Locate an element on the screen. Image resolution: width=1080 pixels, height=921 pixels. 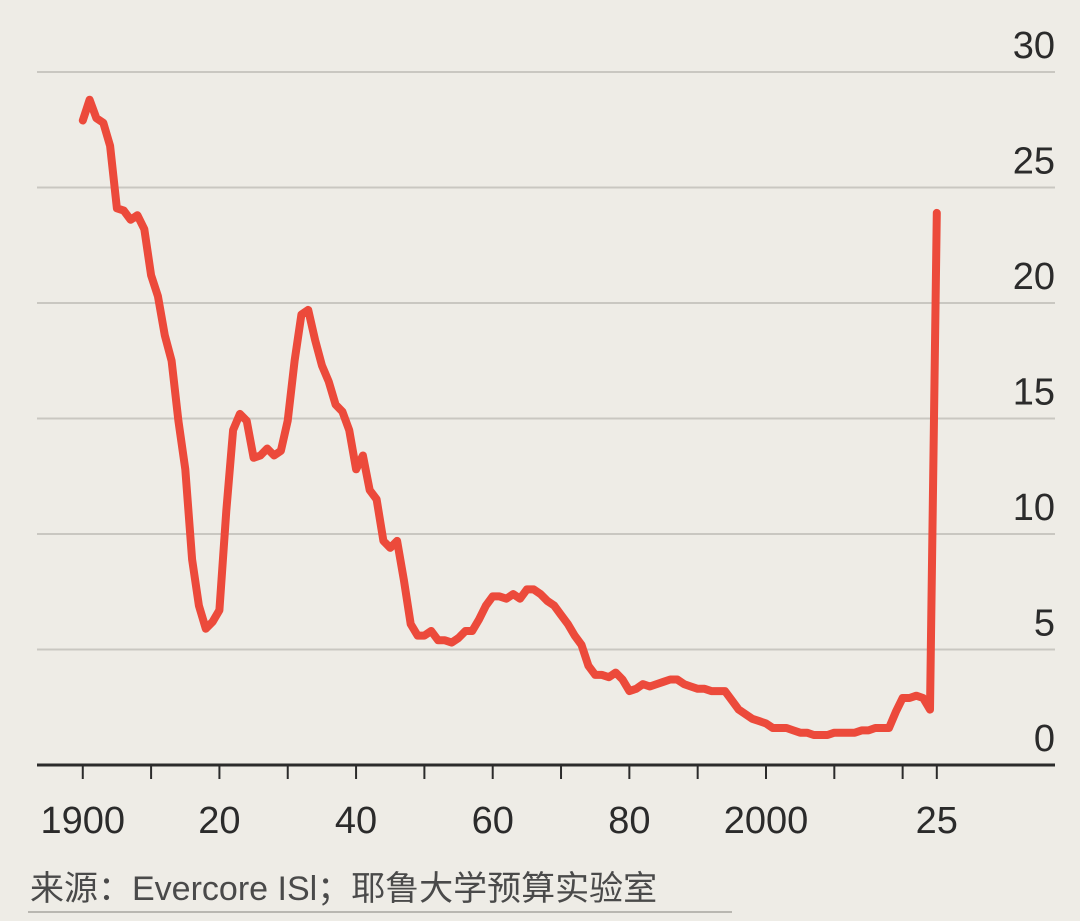
y-tick-label: 20 is located at coordinates (1034, 277).